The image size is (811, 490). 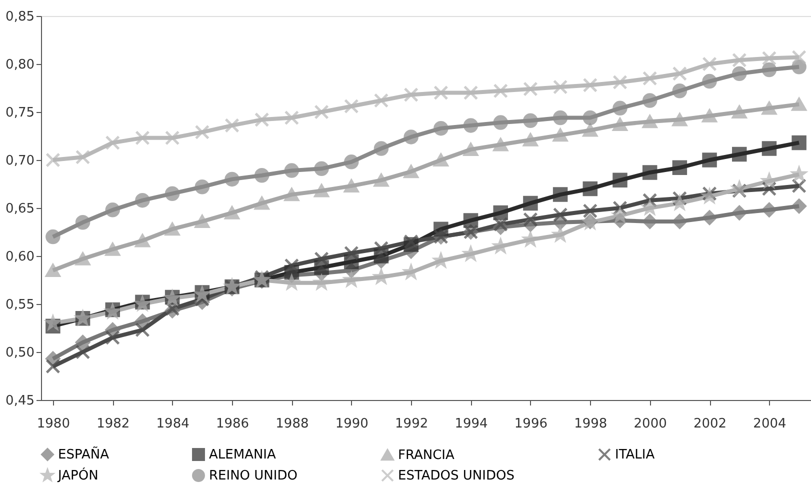 I want to click on legend-label: ITALIA, so click(x=635, y=455).